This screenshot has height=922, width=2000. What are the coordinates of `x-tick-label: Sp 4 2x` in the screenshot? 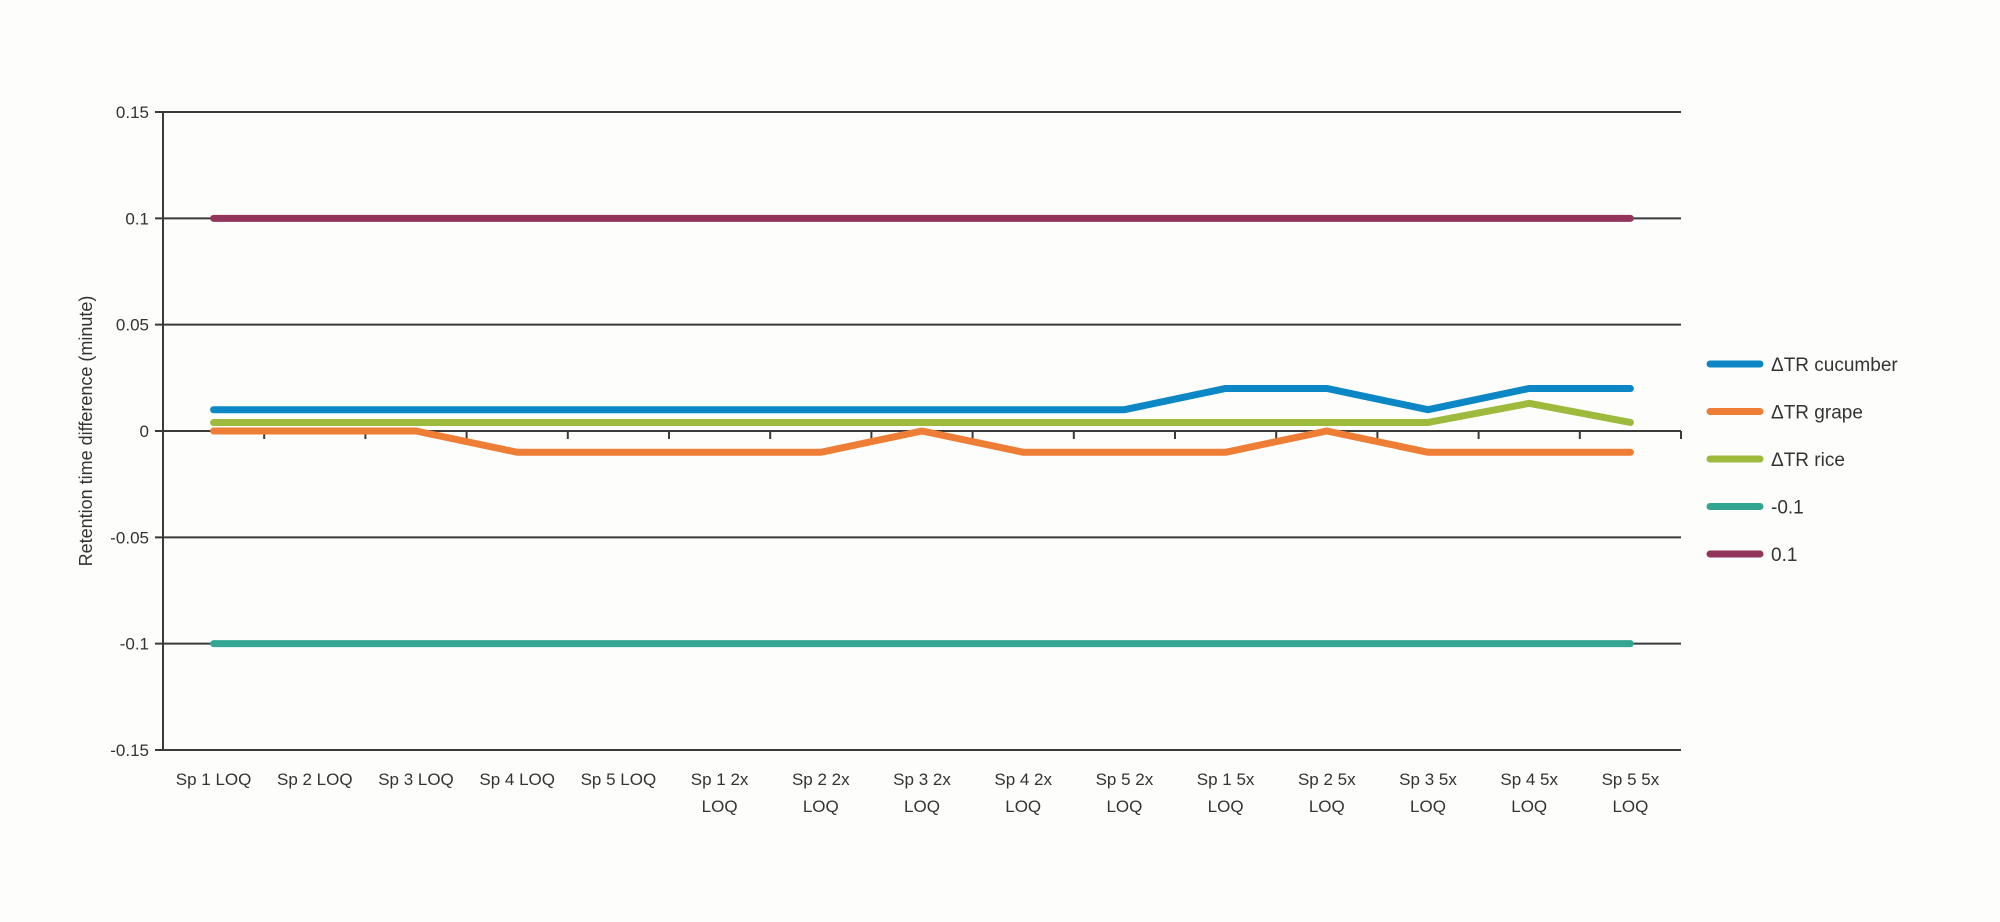 It's located at (1023, 779).